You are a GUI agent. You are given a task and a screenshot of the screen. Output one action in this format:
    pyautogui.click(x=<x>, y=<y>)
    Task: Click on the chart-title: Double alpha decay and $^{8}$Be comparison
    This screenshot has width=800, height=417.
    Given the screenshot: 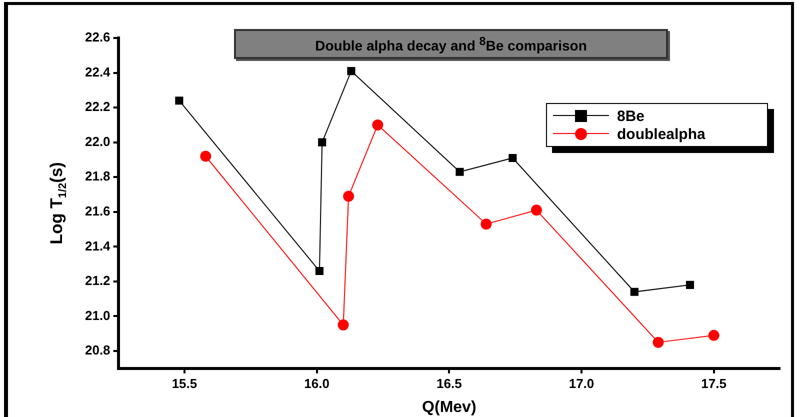 What is the action you would take?
    pyautogui.click(x=451, y=44)
    